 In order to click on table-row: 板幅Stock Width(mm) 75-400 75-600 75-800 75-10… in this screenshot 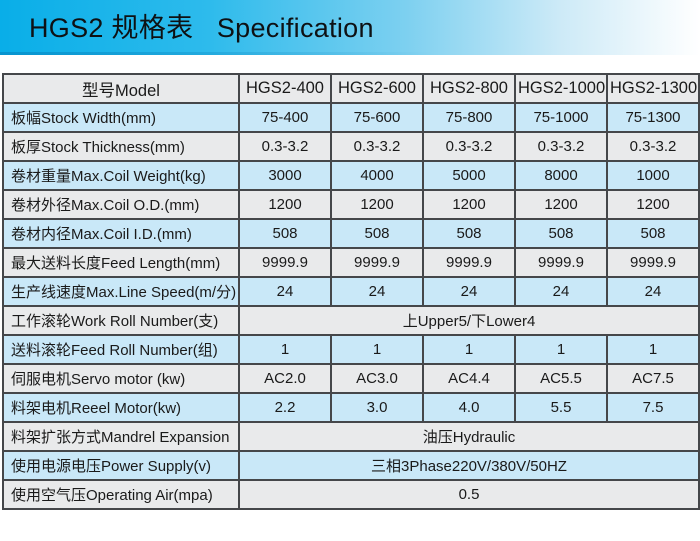, I will do `click(351, 117)`.